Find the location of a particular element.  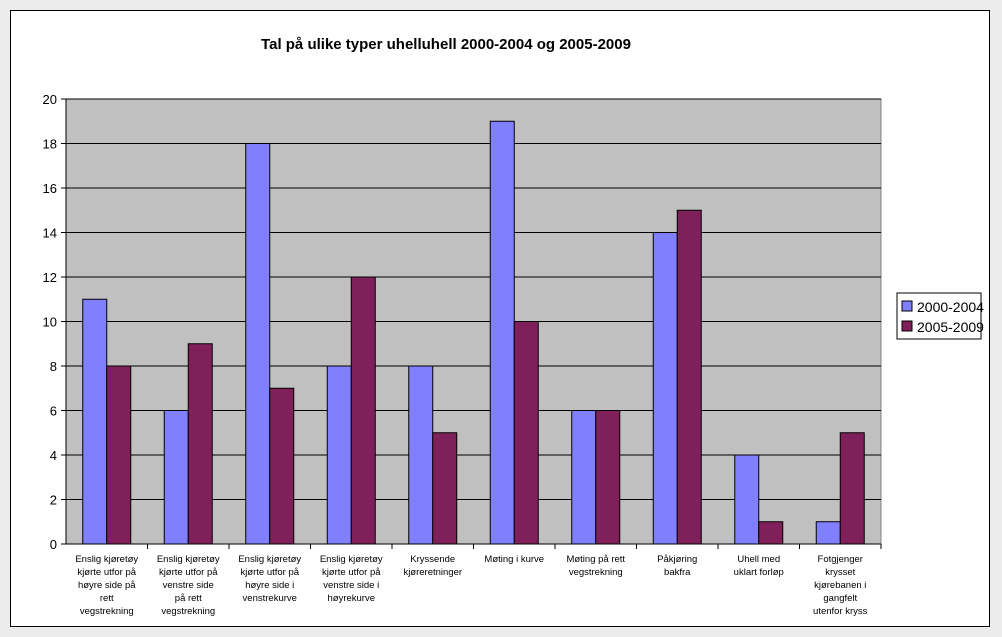

y-tick-label: 2 is located at coordinates (53, 500).